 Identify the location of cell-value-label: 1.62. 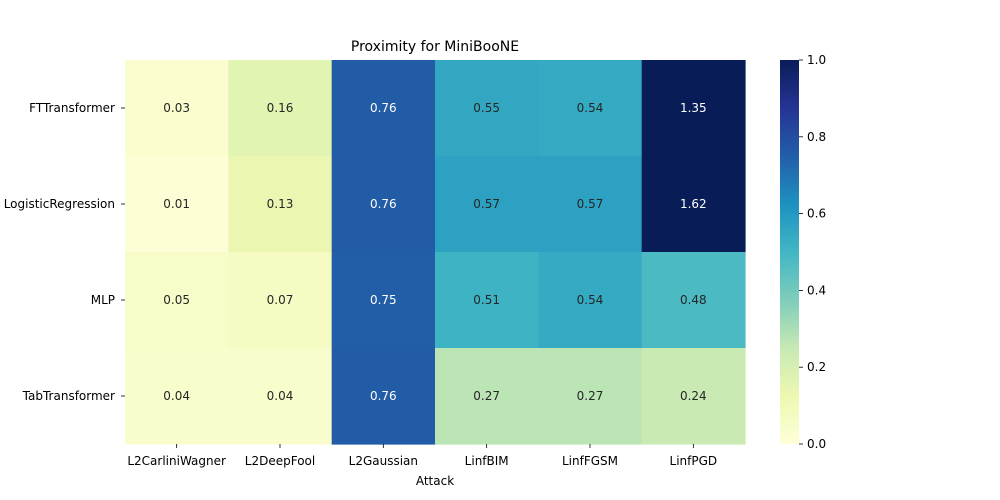
(693, 204).